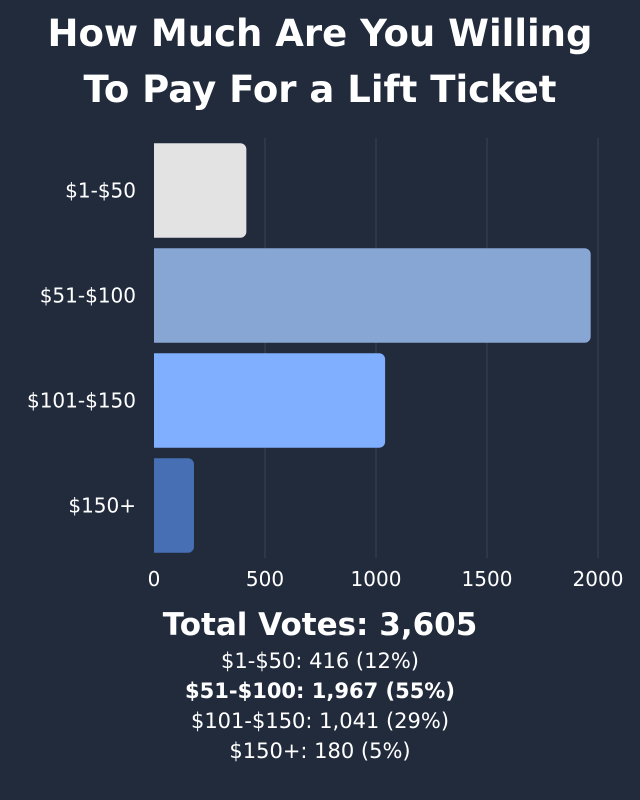 The image size is (640, 800). What do you see at coordinates (265, 578) in the screenshot?
I see `tick-label: 500` at bounding box center [265, 578].